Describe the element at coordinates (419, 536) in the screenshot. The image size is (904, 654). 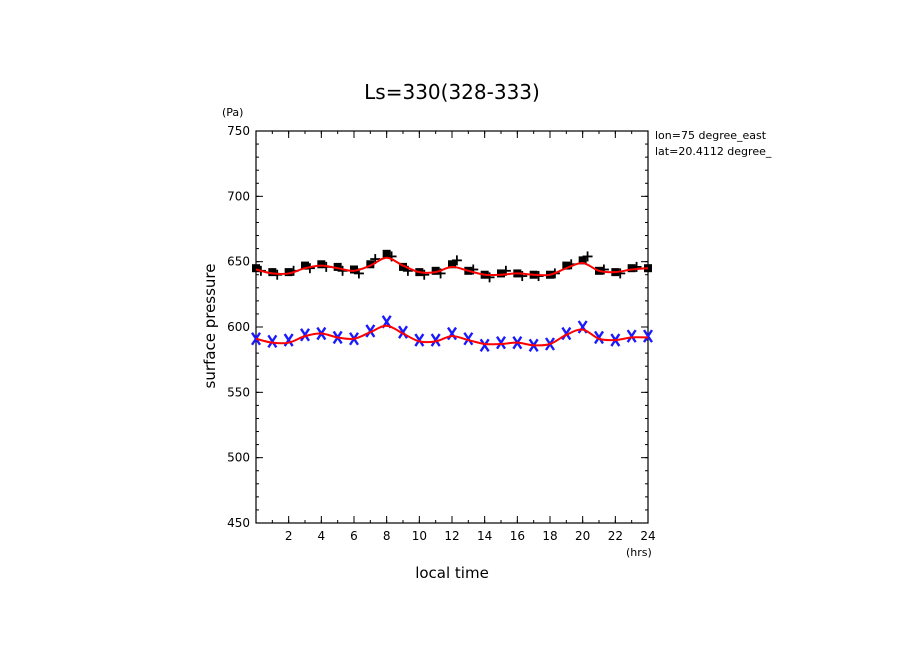
I see `x-tick-label: 10` at that location.